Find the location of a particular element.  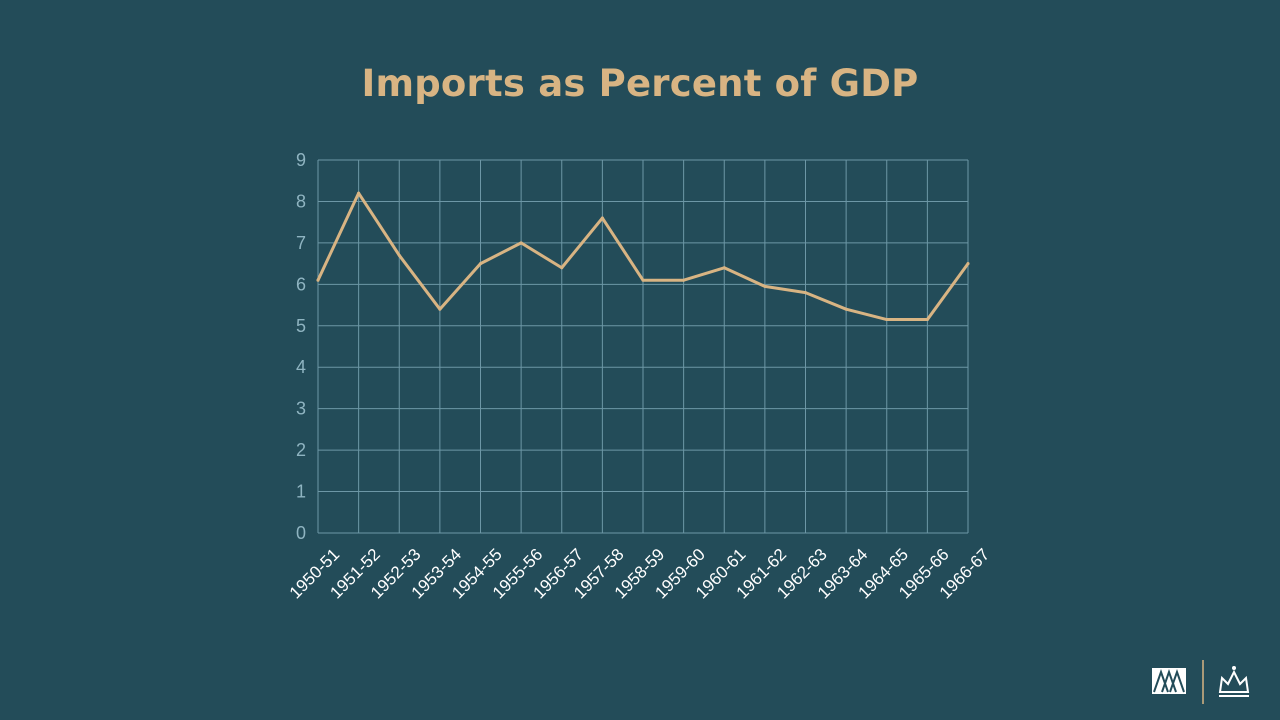

y-tick-label: 2 is located at coordinates (301, 450).